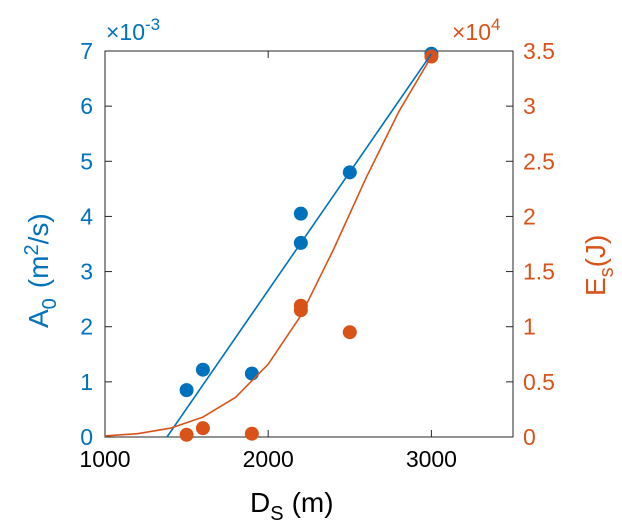  Describe the element at coordinates (104, 459) in the screenshot. I see `x-tick-label: 1000` at that location.